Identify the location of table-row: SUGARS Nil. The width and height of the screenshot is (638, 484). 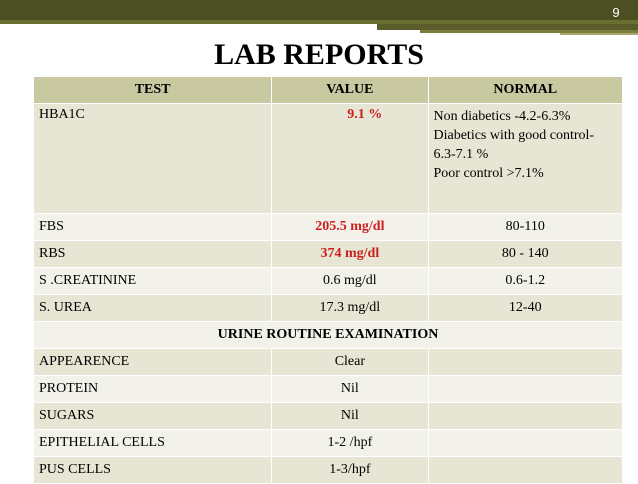
(327, 416).